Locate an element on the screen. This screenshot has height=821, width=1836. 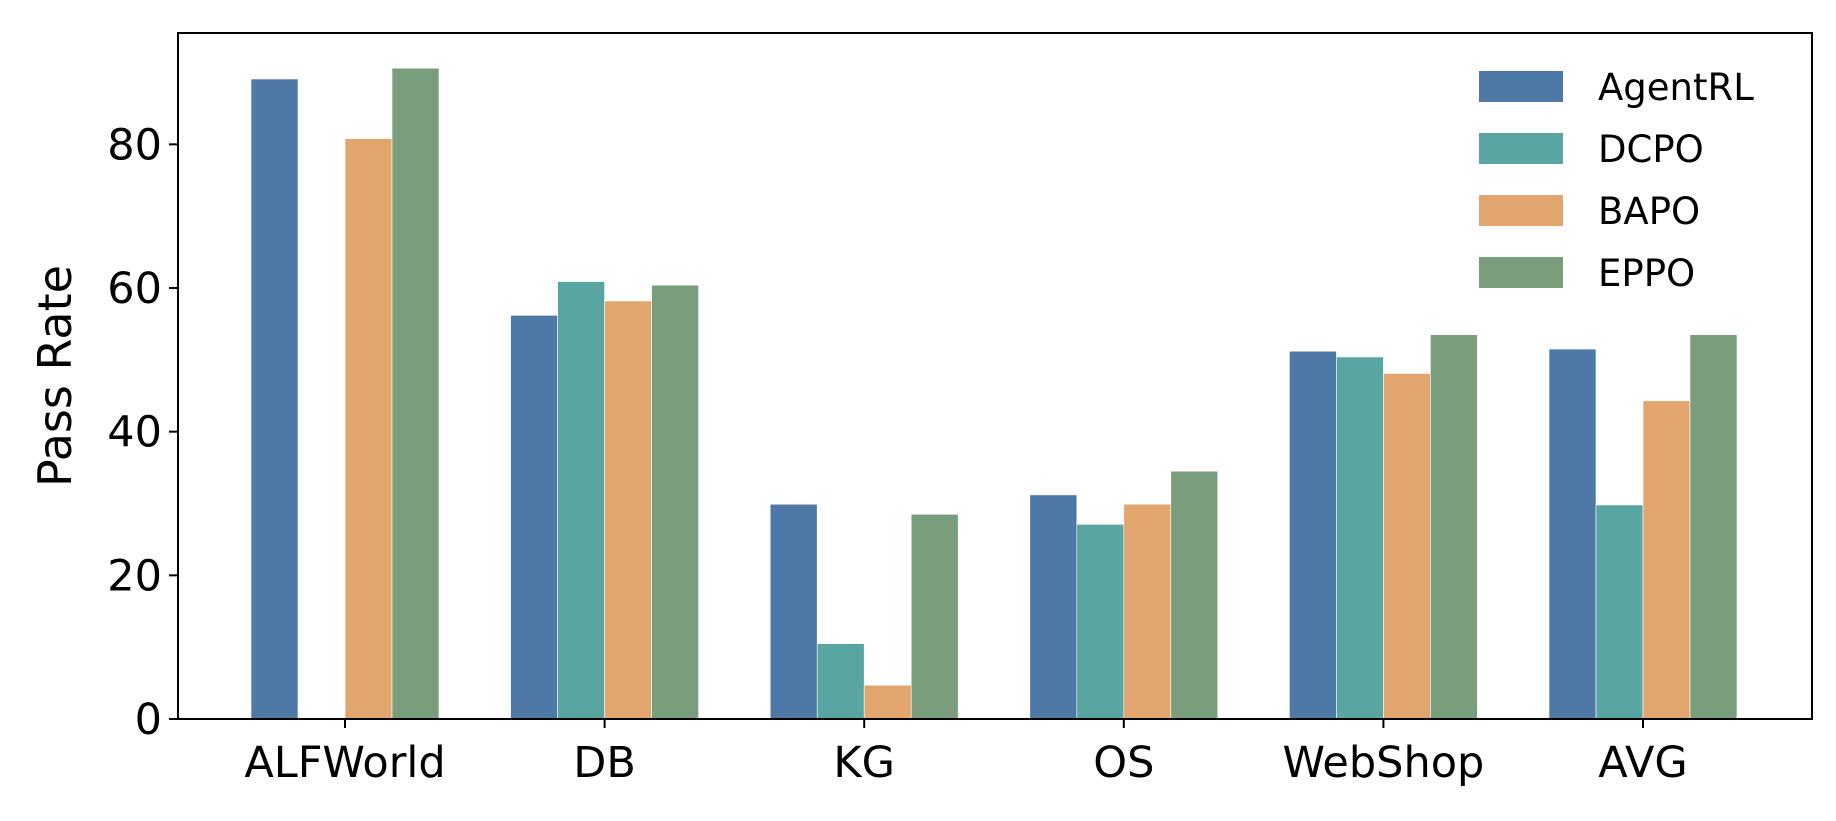
bar-bapo-os is located at coordinates (1147, 611).